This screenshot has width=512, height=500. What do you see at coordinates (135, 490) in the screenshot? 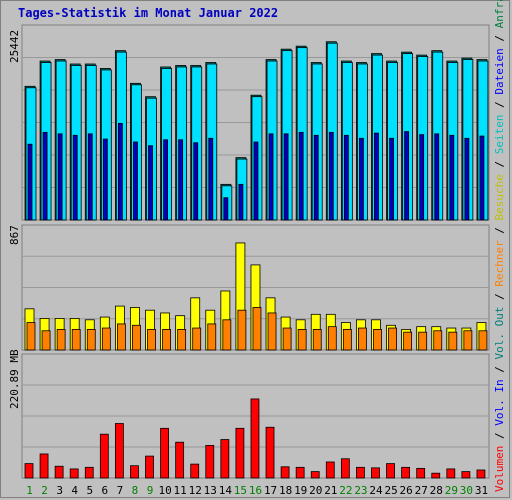
I see `x-tick-label-day-8: 8` at bounding box center [135, 490].